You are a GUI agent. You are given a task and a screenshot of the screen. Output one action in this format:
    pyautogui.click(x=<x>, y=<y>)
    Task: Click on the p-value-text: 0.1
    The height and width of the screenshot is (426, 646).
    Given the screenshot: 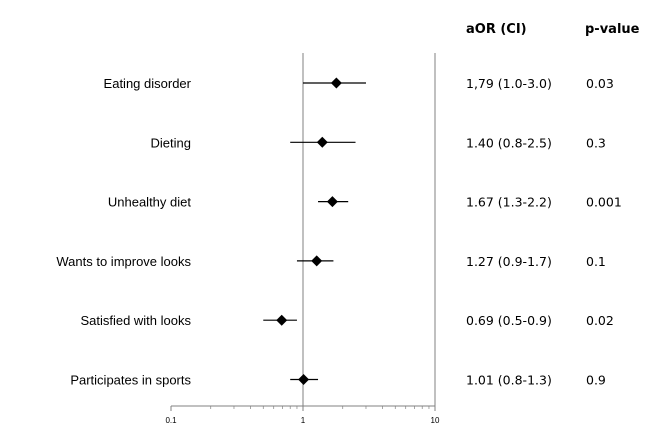 What is the action you would take?
    pyautogui.click(x=596, y=261)
    